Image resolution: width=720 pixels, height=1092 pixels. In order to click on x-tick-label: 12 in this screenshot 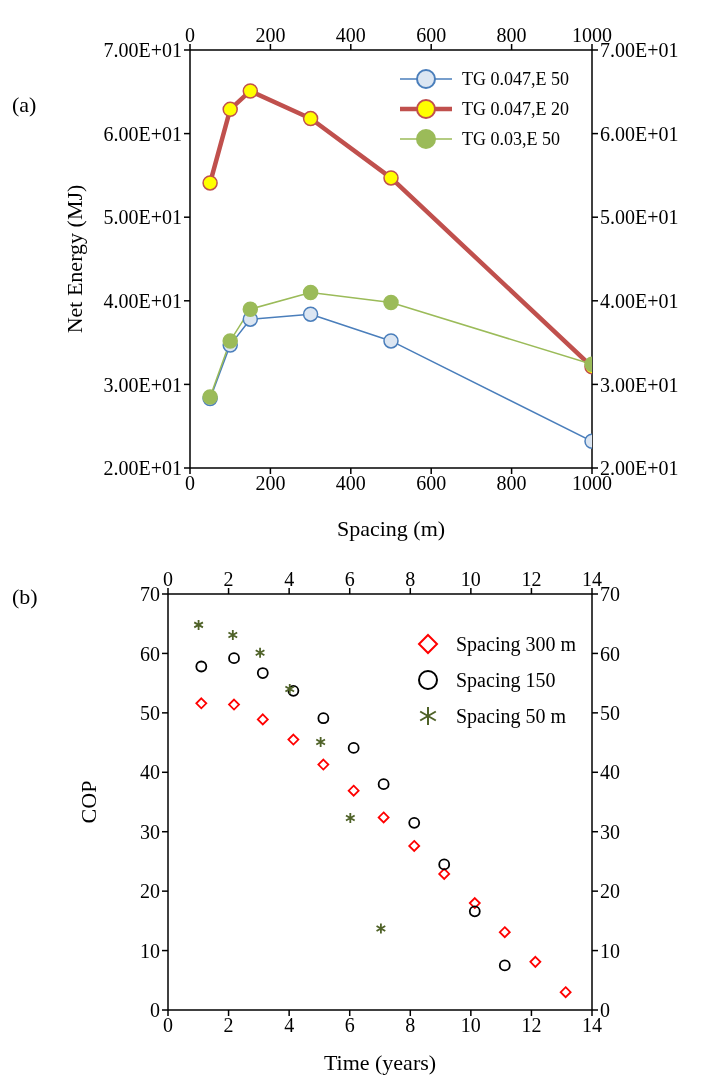, I will do `click(531, 579)`.